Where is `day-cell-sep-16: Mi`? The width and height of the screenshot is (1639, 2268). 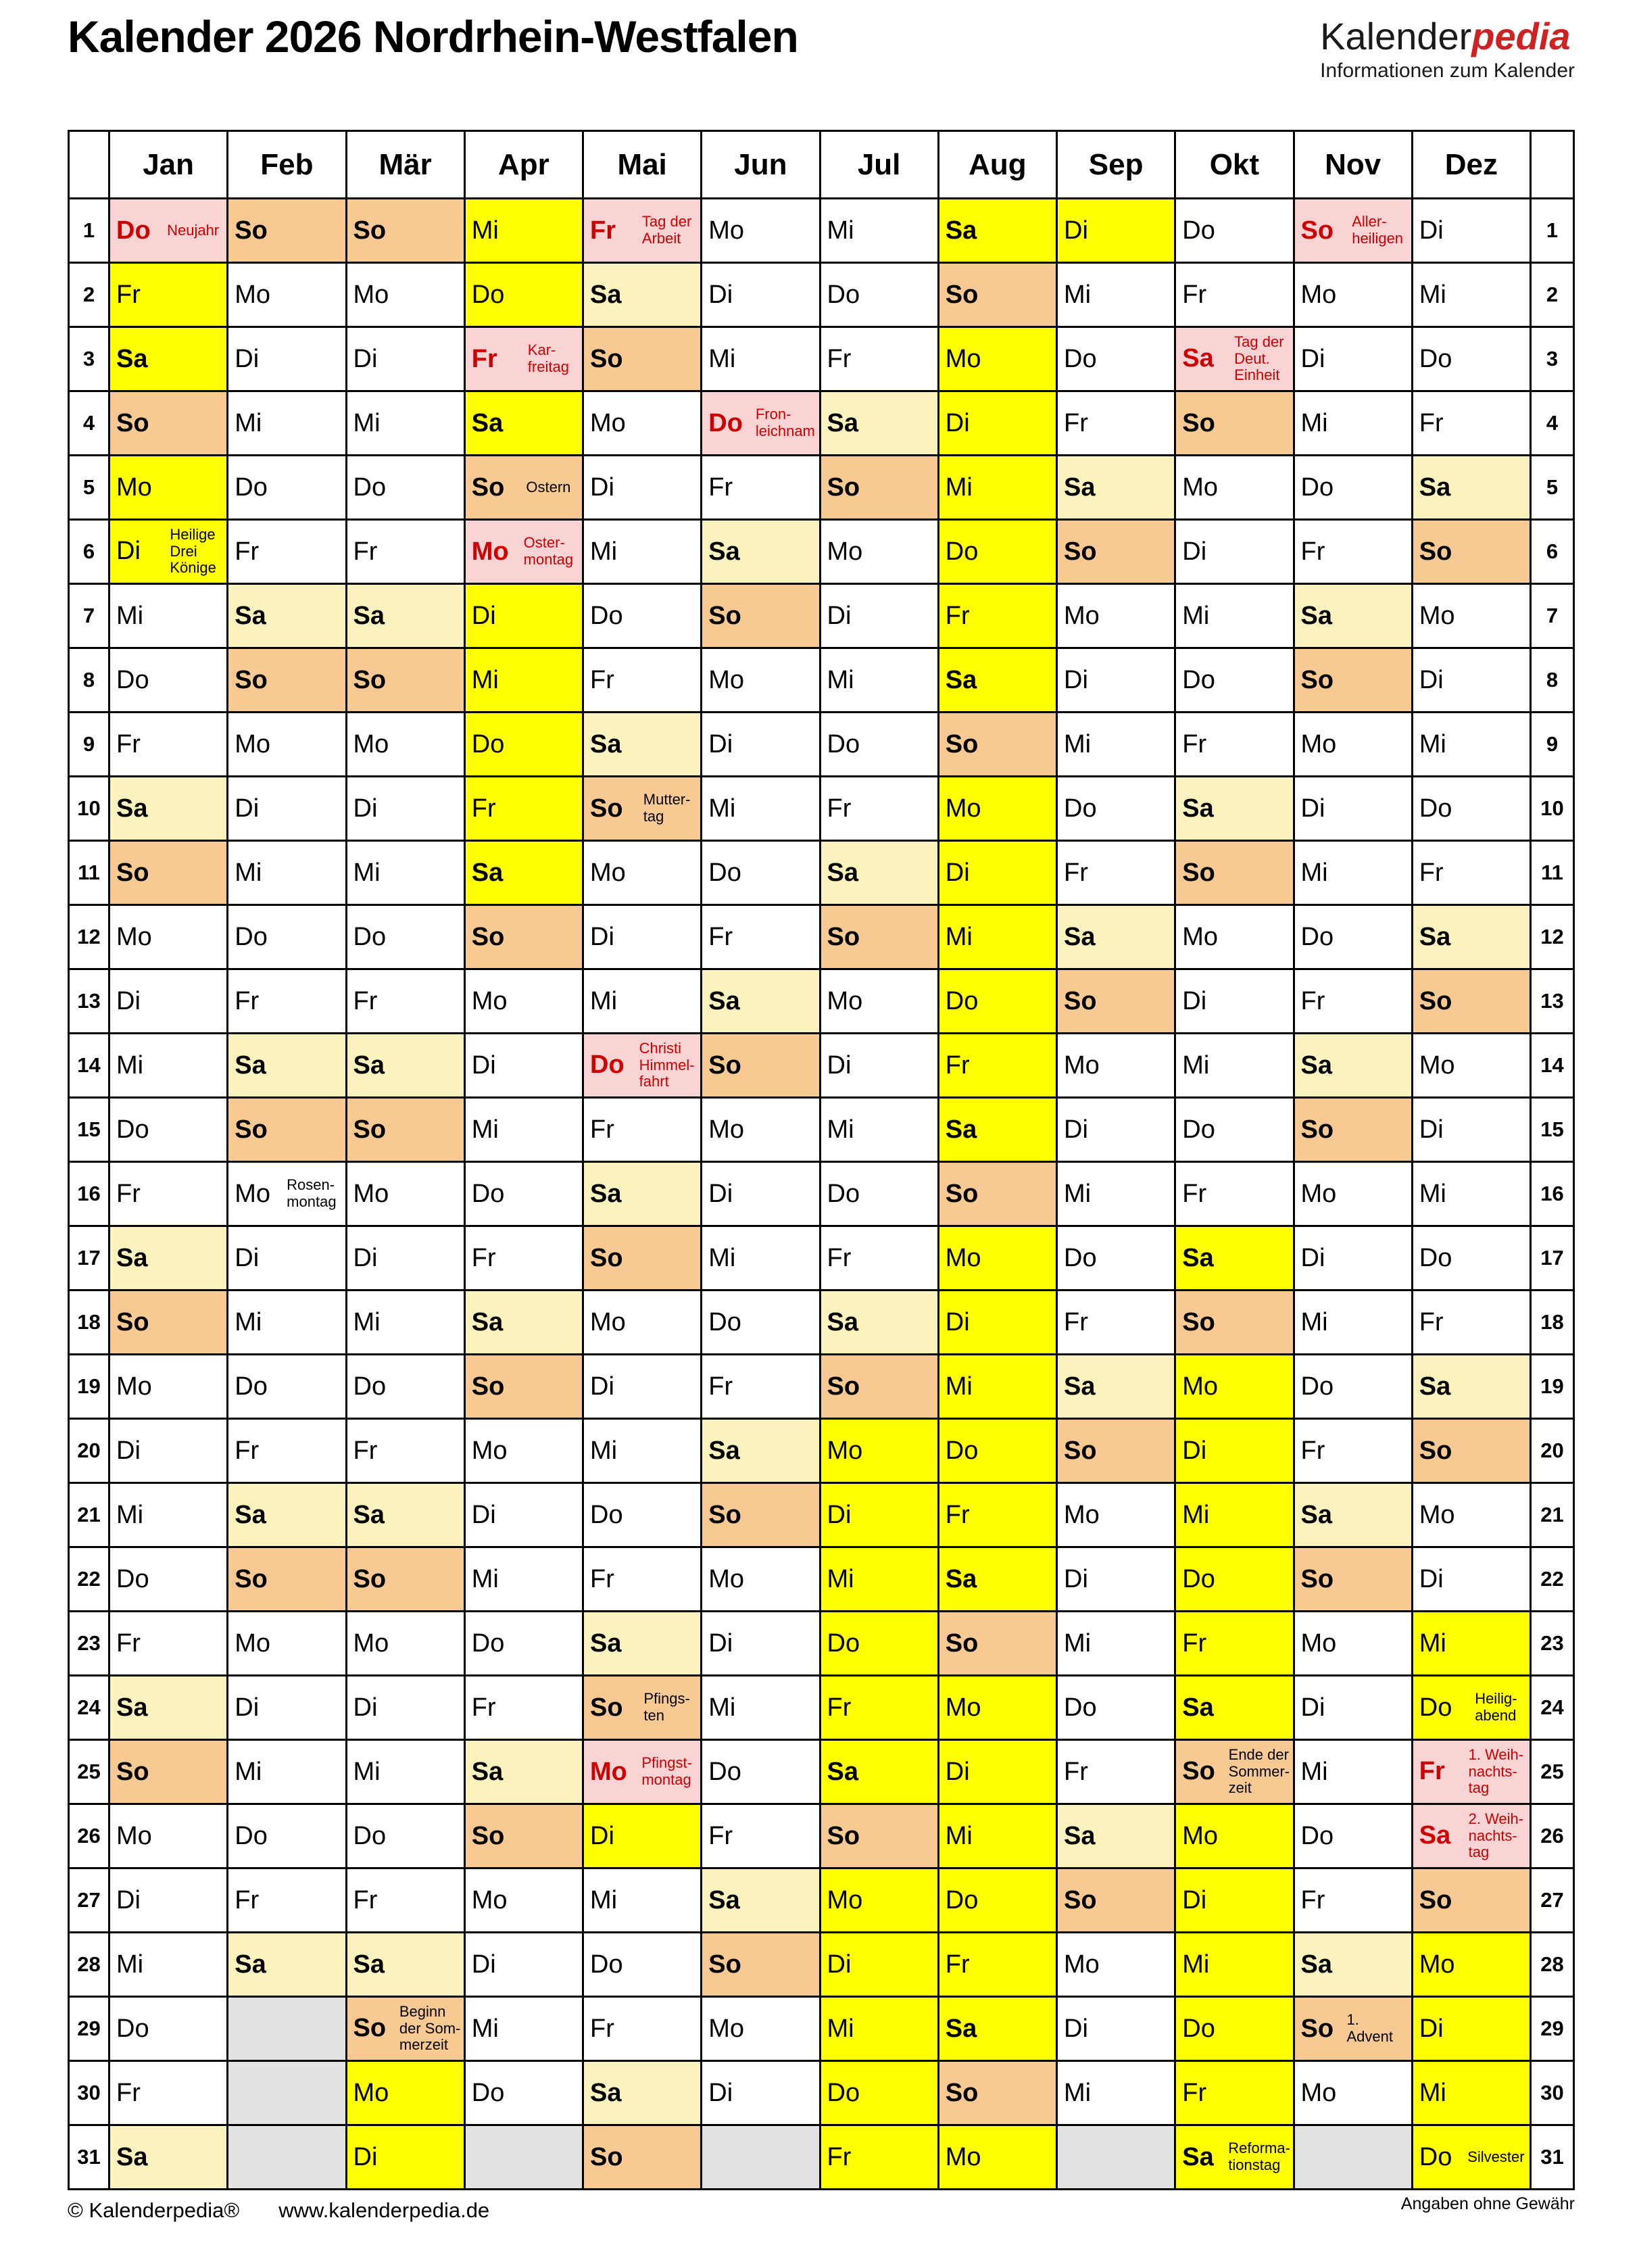
day-cell-sep-16: Mi is located at coordinates (1116, 1194).